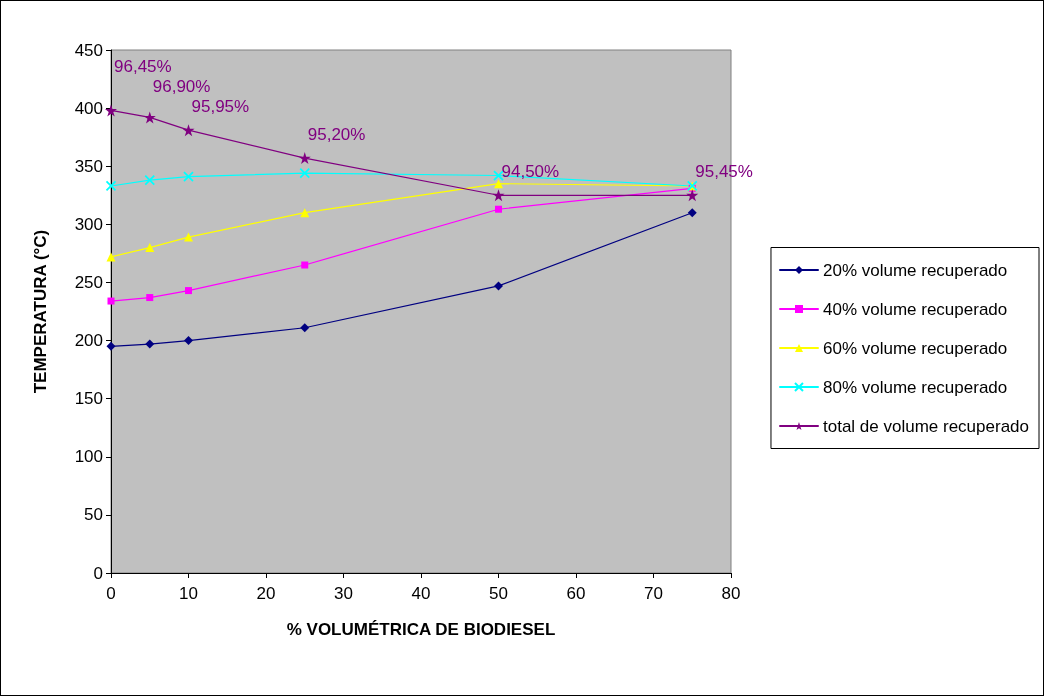  Describe the element at coordinates (421, 629) in the screenshot. I see `x-axis-title: % VOLUMÉTRICA DE BIODIESEL` at that location.